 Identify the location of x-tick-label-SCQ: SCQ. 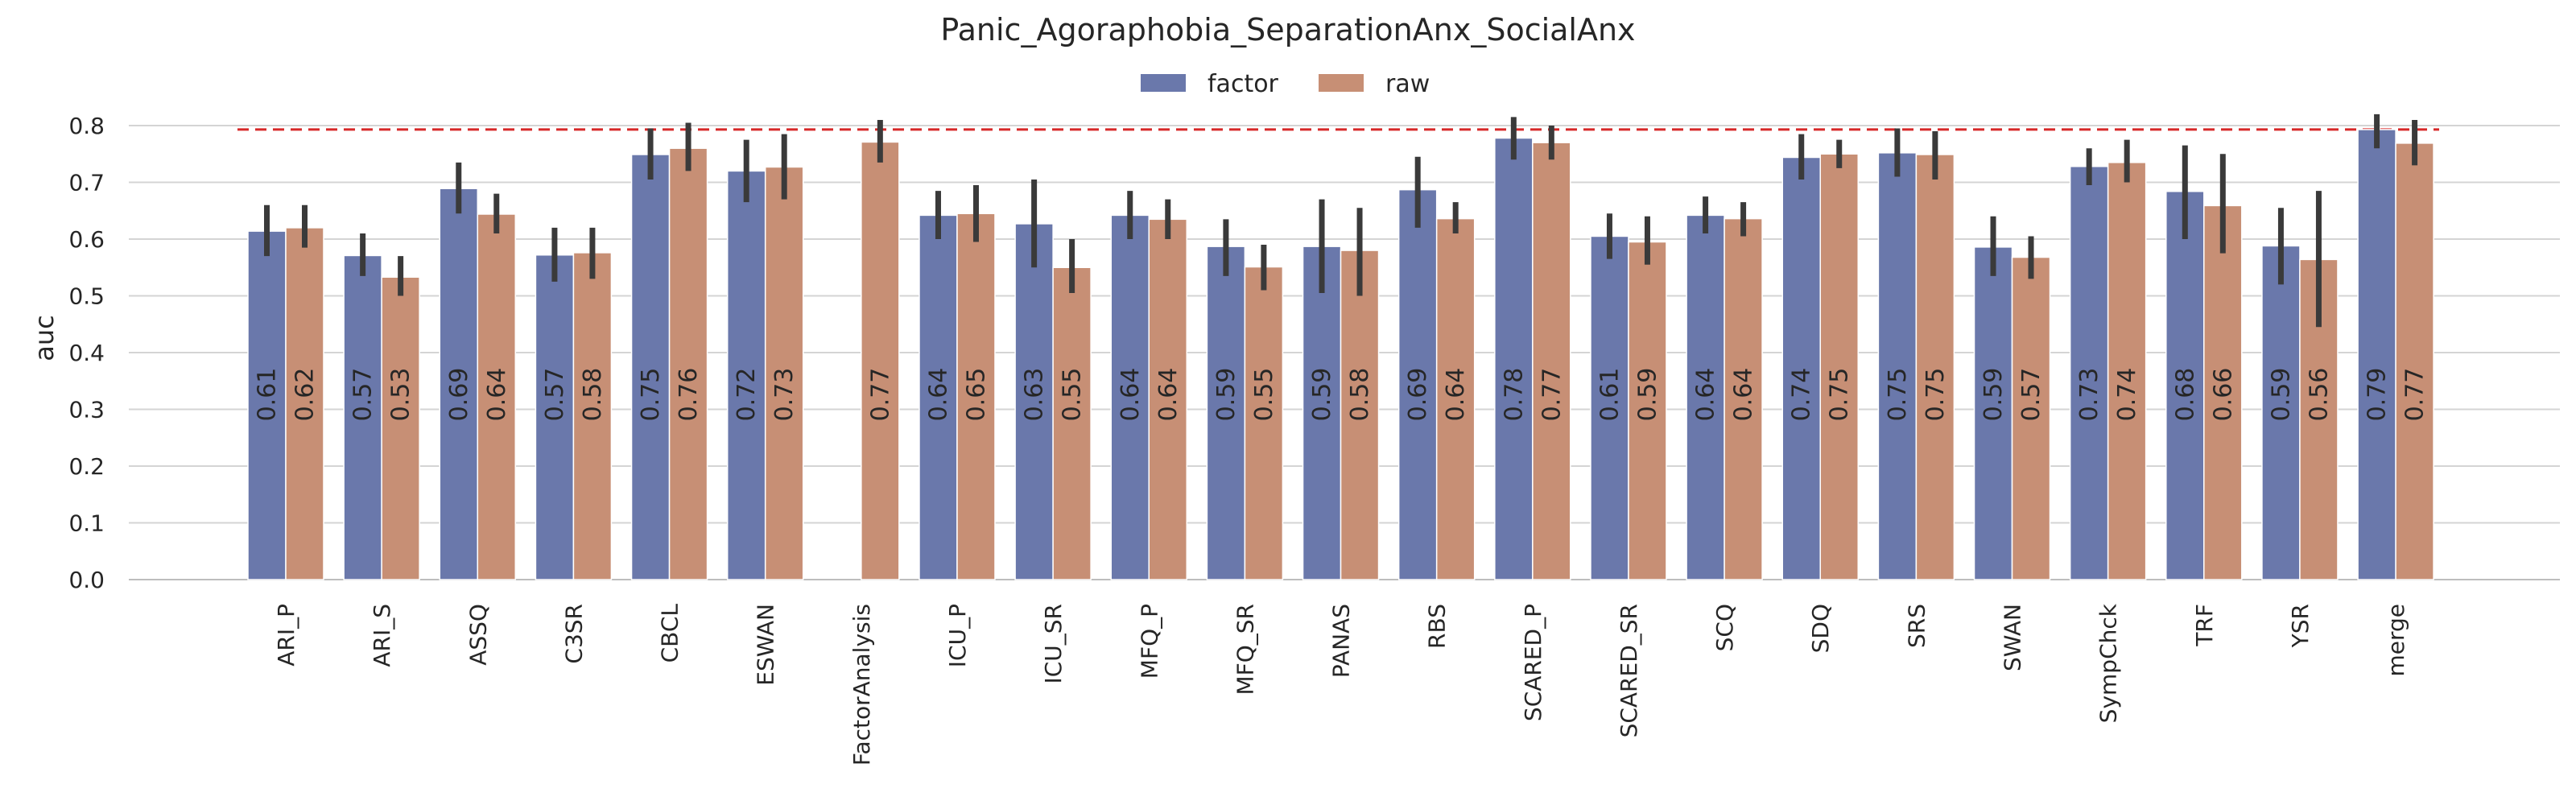
(1724, 627).